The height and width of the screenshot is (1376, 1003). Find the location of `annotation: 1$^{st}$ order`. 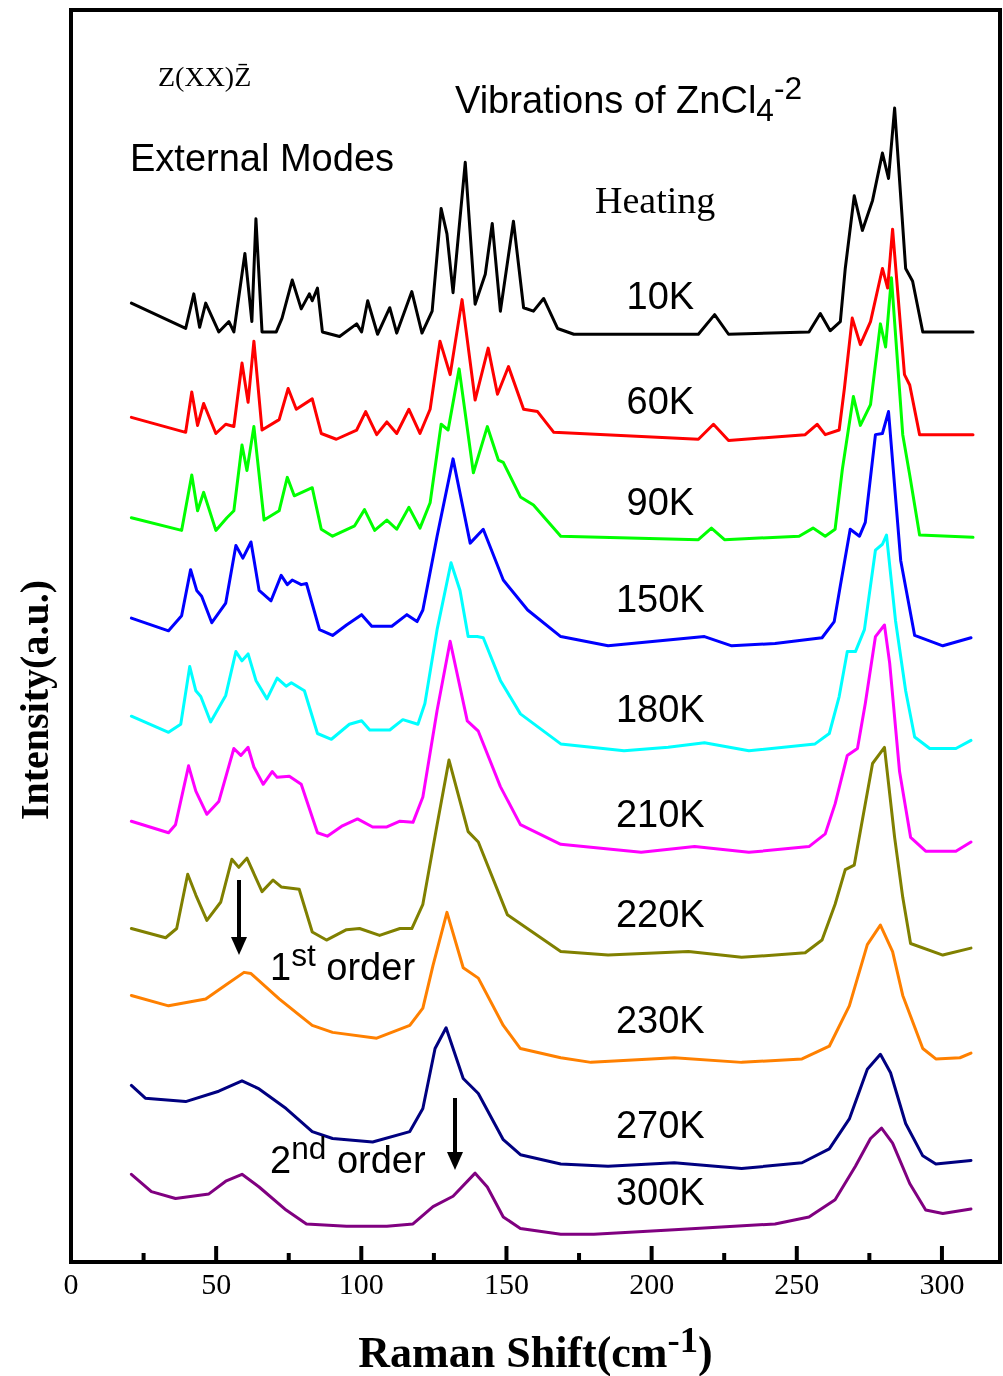

annotation: 1$^{st}$ order is located at coordinates (343, 962).